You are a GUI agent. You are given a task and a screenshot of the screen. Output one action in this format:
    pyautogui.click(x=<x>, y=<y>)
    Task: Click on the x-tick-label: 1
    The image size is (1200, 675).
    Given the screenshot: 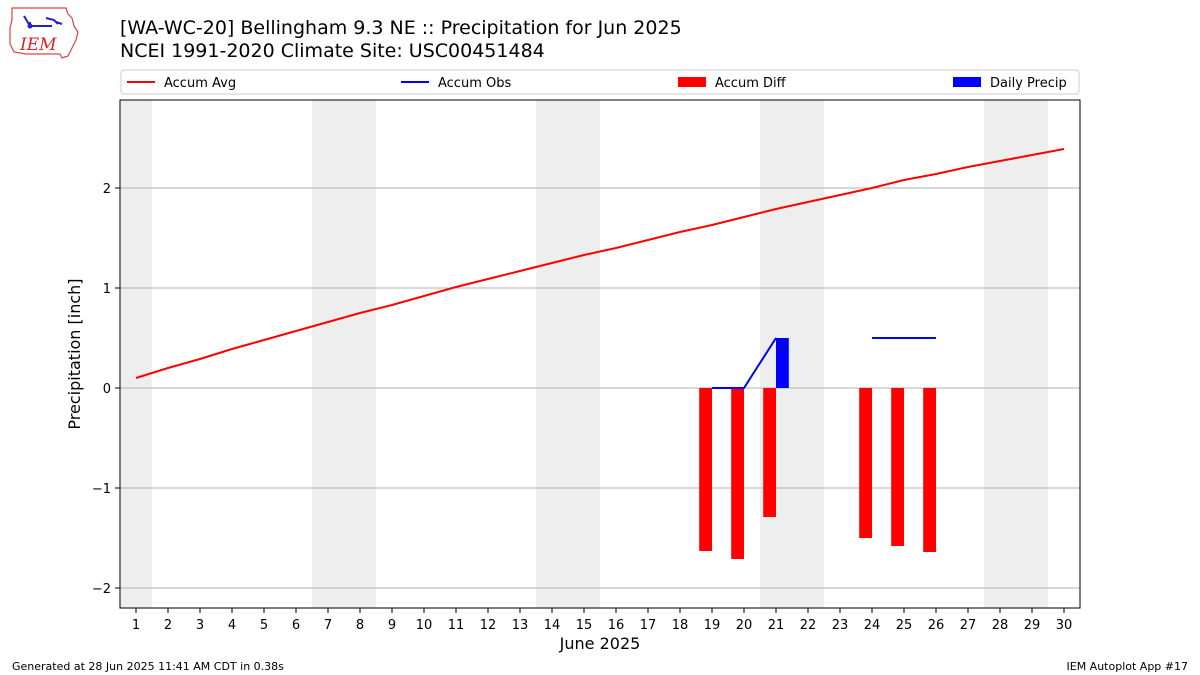 What is the action you would take?
    pyautogui.click(x=136, y=625)
    